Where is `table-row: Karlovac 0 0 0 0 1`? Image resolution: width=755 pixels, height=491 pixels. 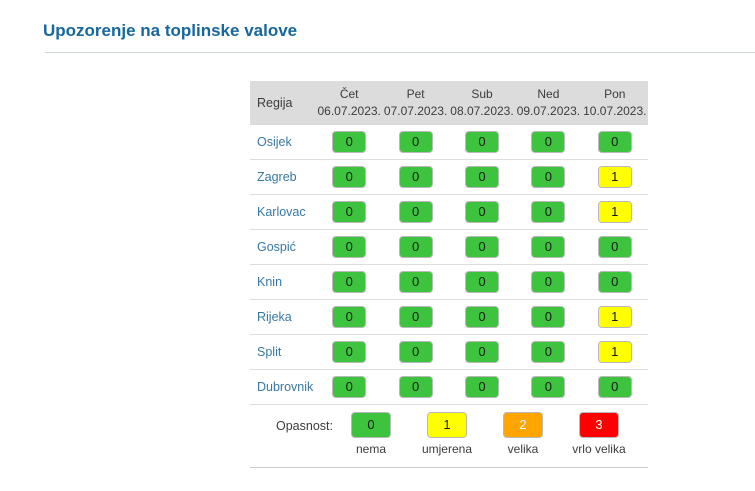 table-row: Karlovac 0 0 0 0 1 is located at coordinates (449, 212).